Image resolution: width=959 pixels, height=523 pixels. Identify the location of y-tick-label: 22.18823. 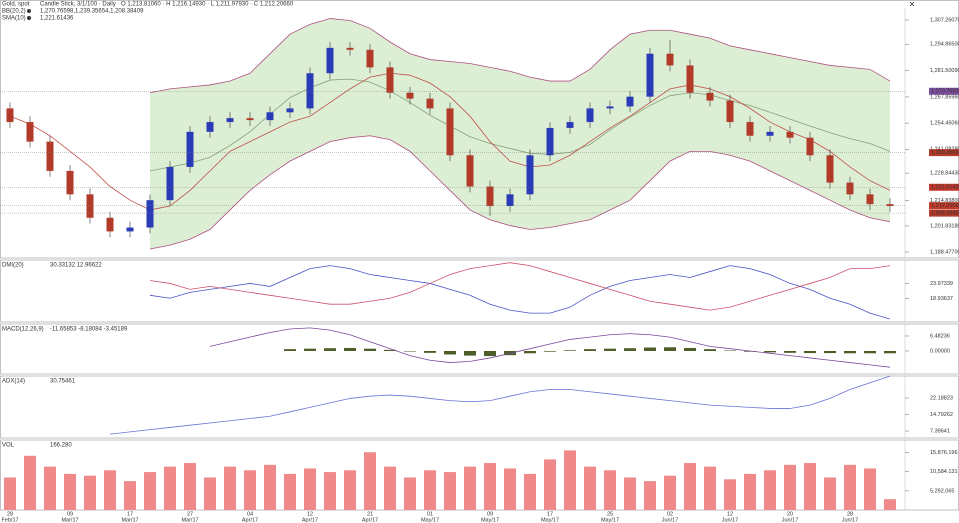
(941, 398).